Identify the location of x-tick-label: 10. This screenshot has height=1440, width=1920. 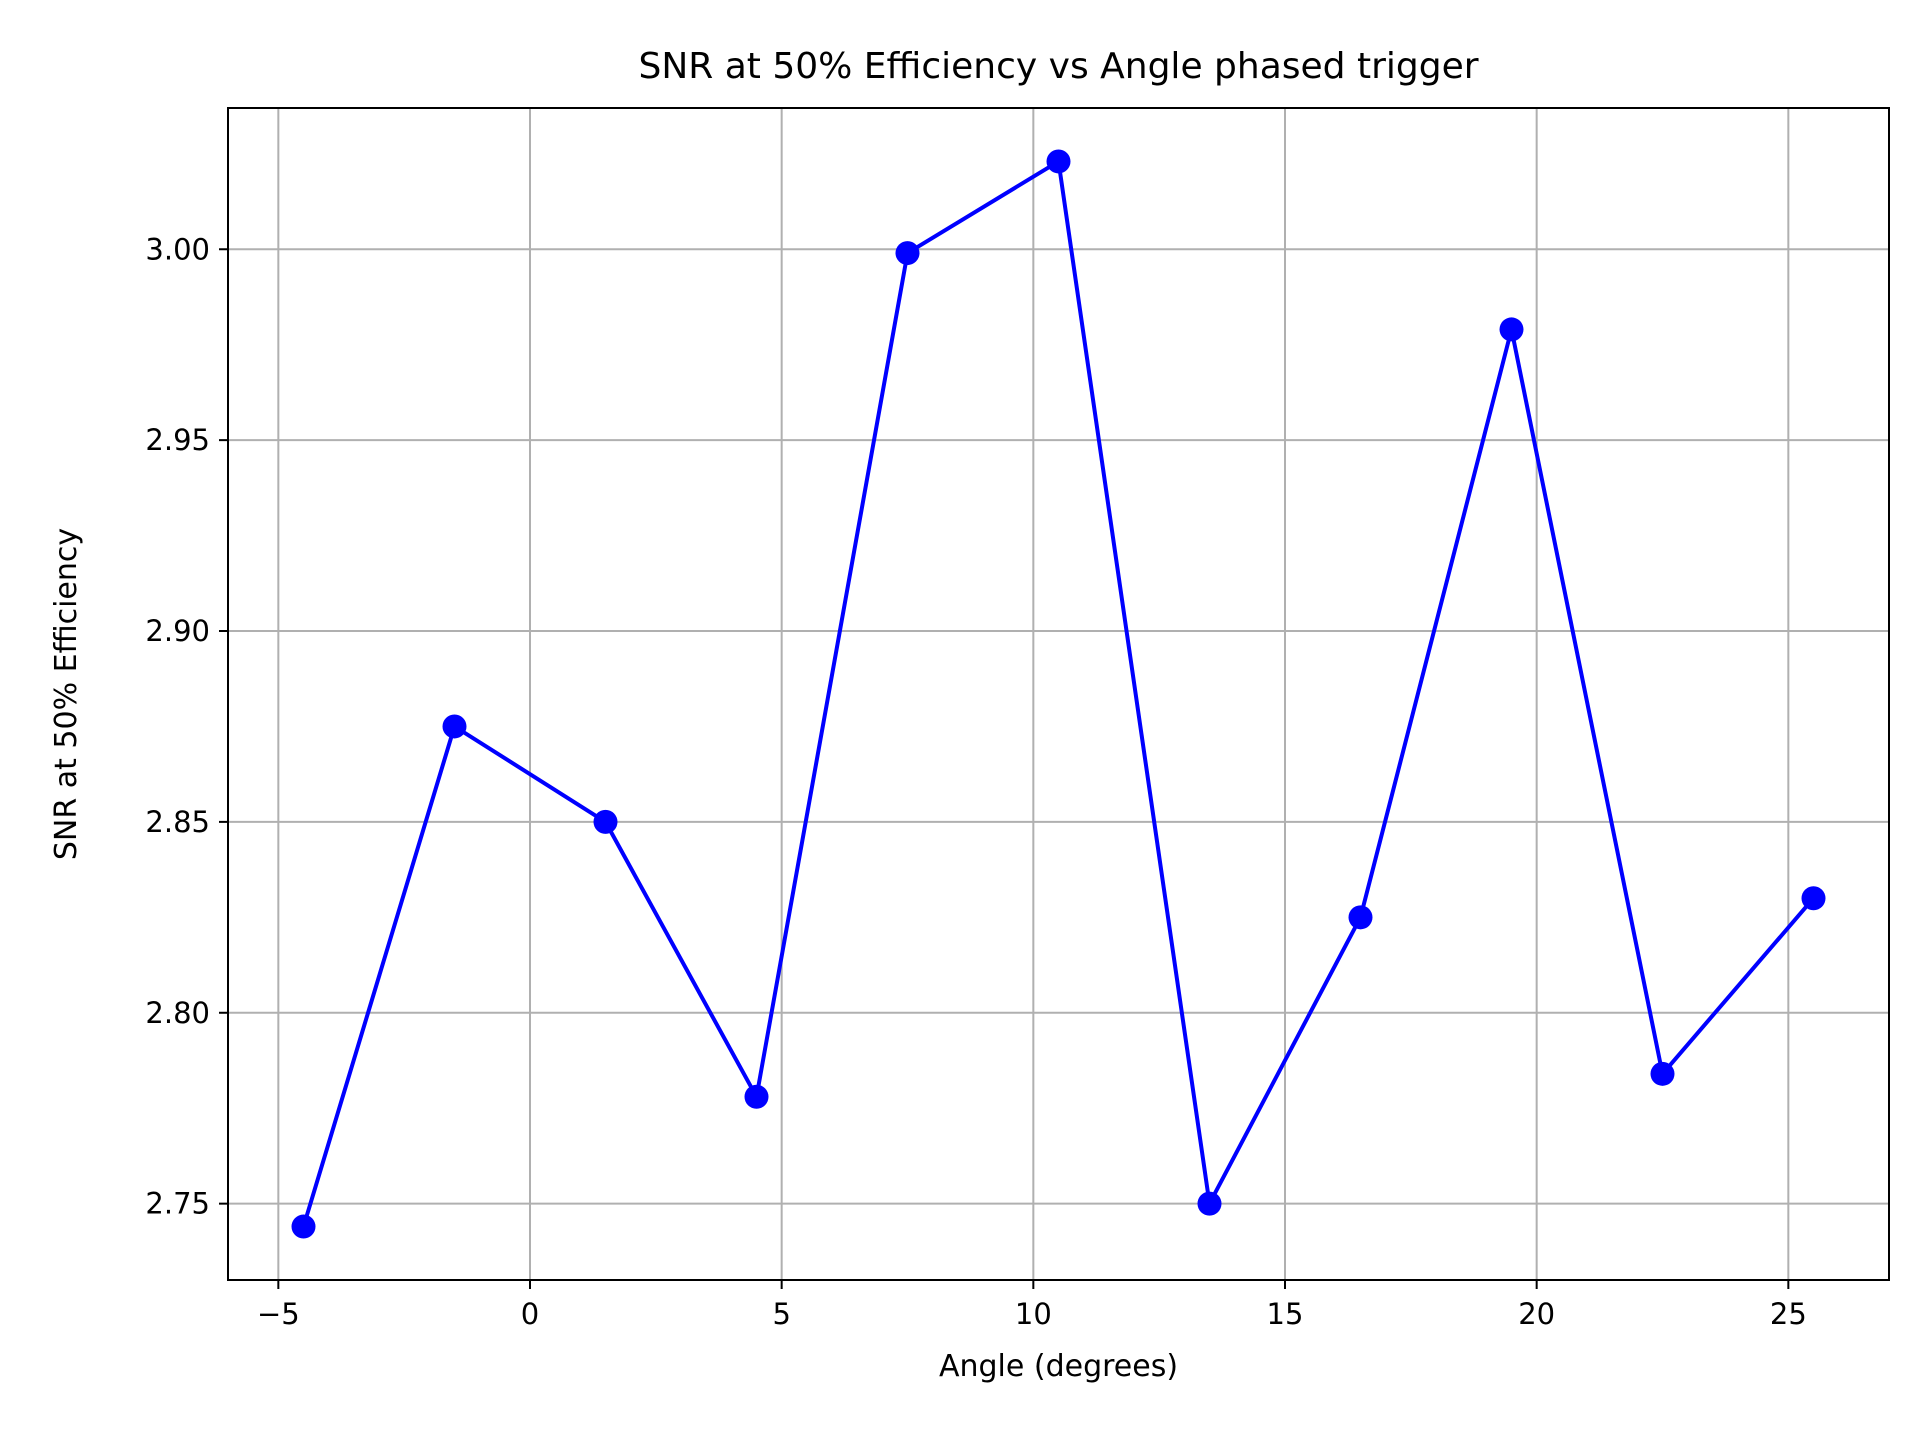
(1033, 1314).